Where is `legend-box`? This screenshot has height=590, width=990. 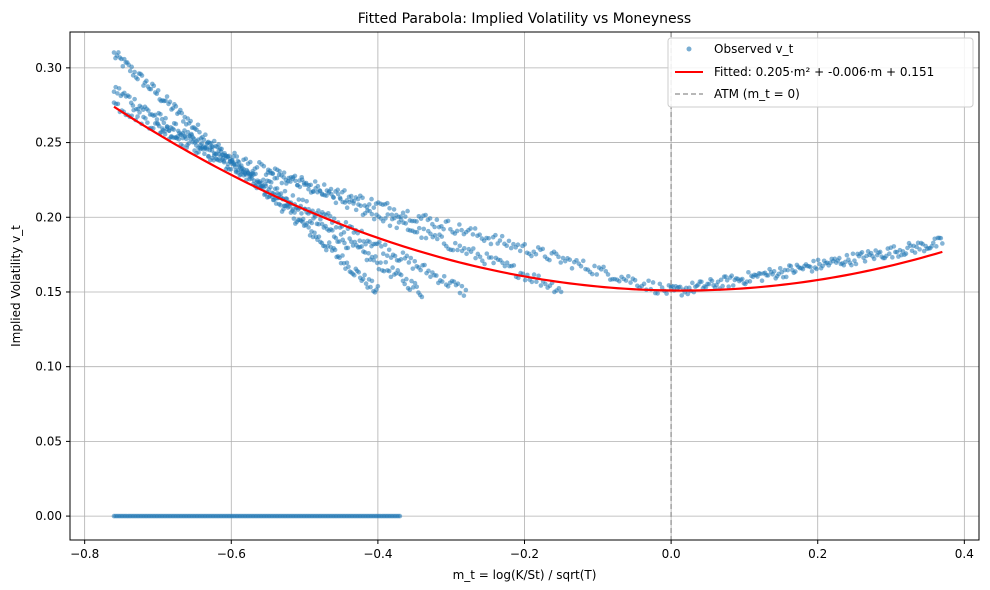
legend-box is located at coordinates (820, 72).